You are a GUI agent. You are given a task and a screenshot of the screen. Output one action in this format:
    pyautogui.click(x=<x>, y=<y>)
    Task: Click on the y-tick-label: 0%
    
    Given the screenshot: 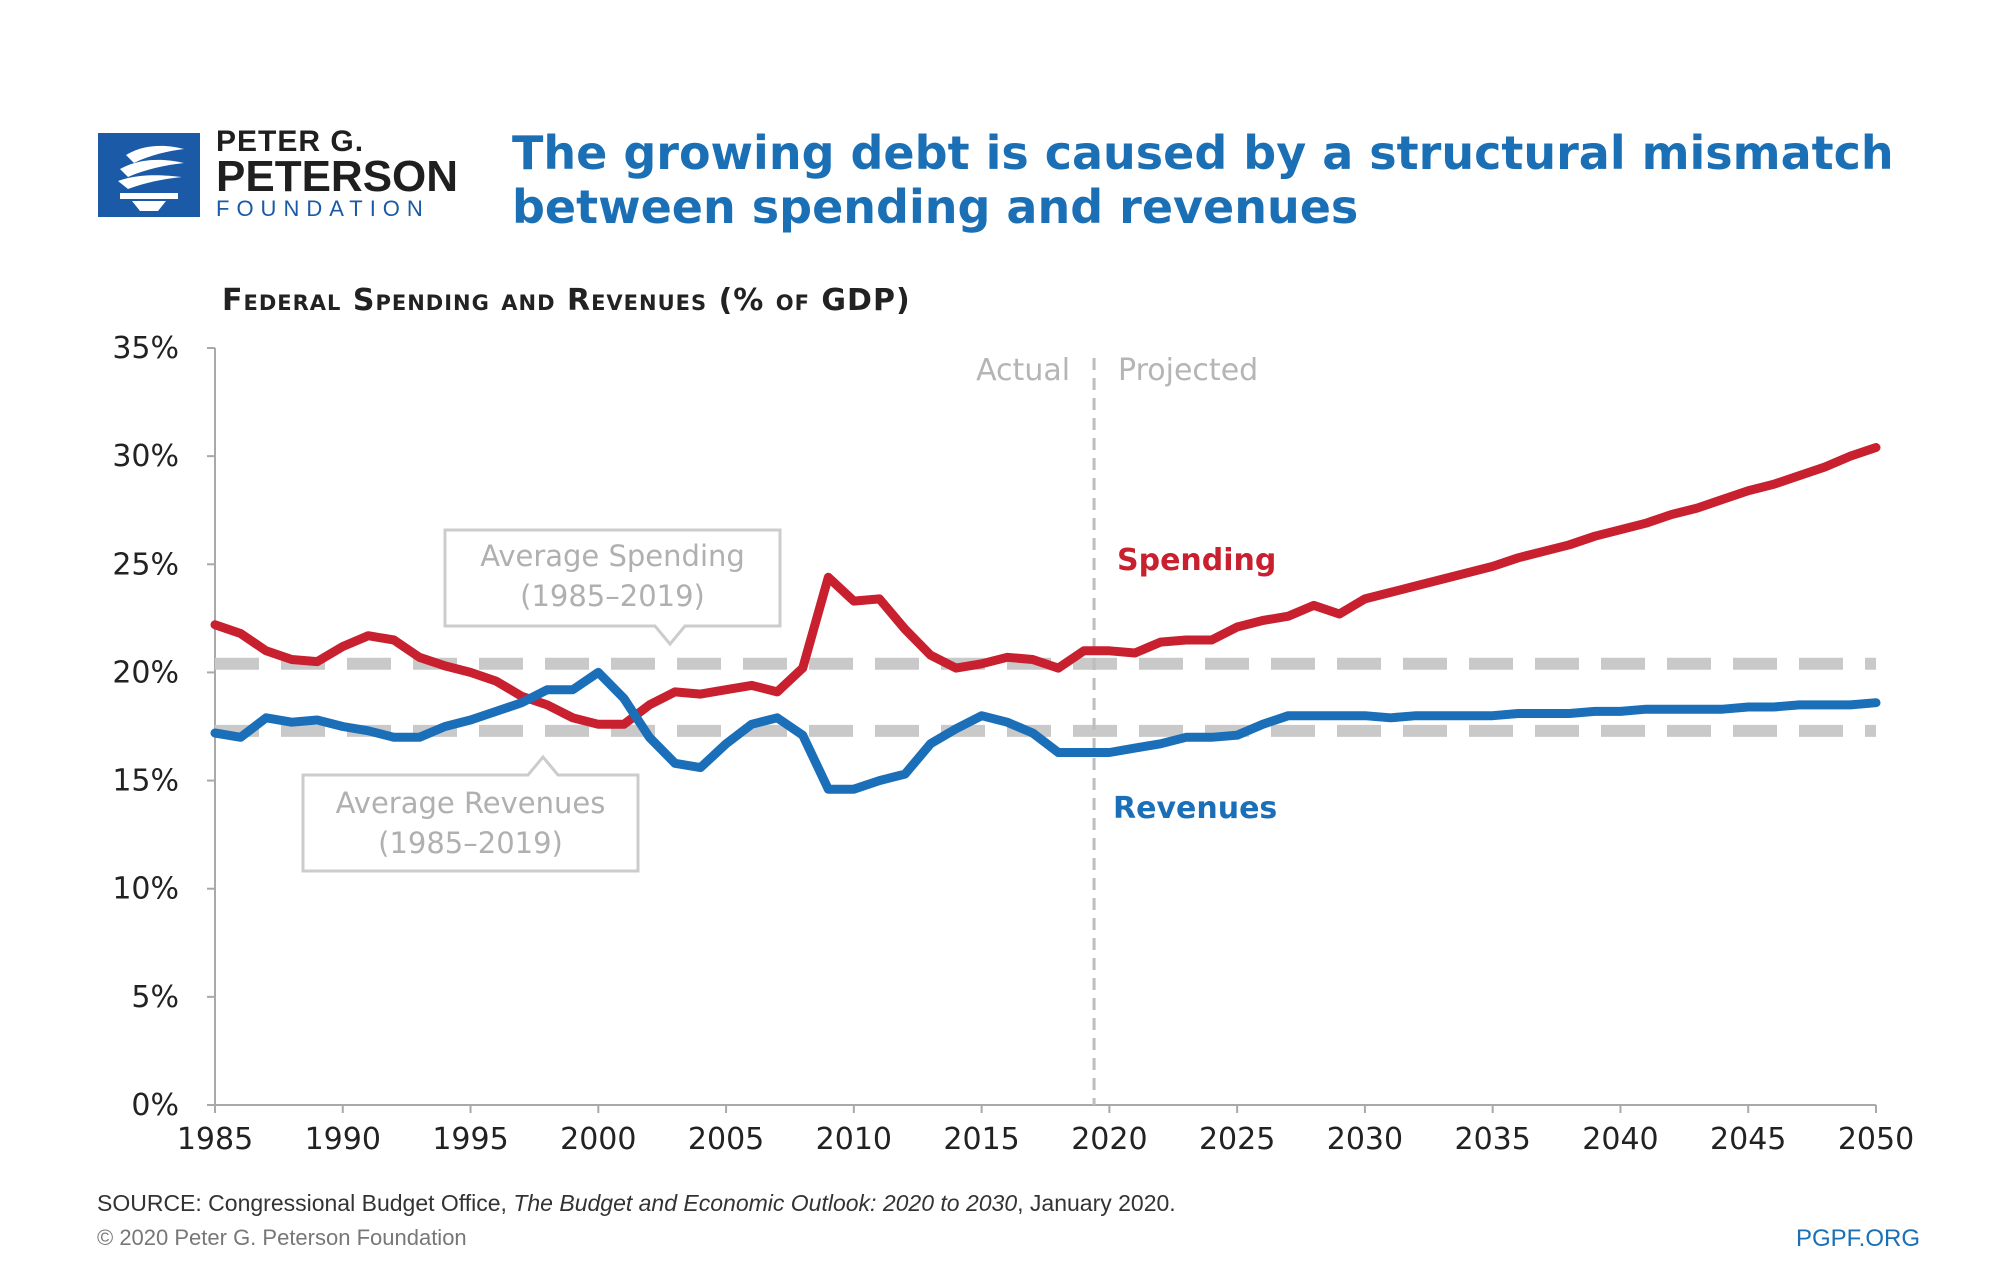 What is the action you would take?
    pyautogui.click(x=155, y=1105)
    